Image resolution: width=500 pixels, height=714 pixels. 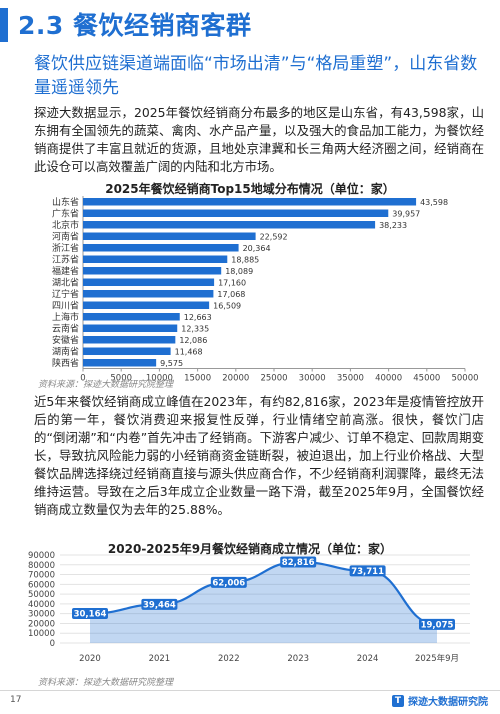 I want to click on area-fill, so click(x=263, y=602).